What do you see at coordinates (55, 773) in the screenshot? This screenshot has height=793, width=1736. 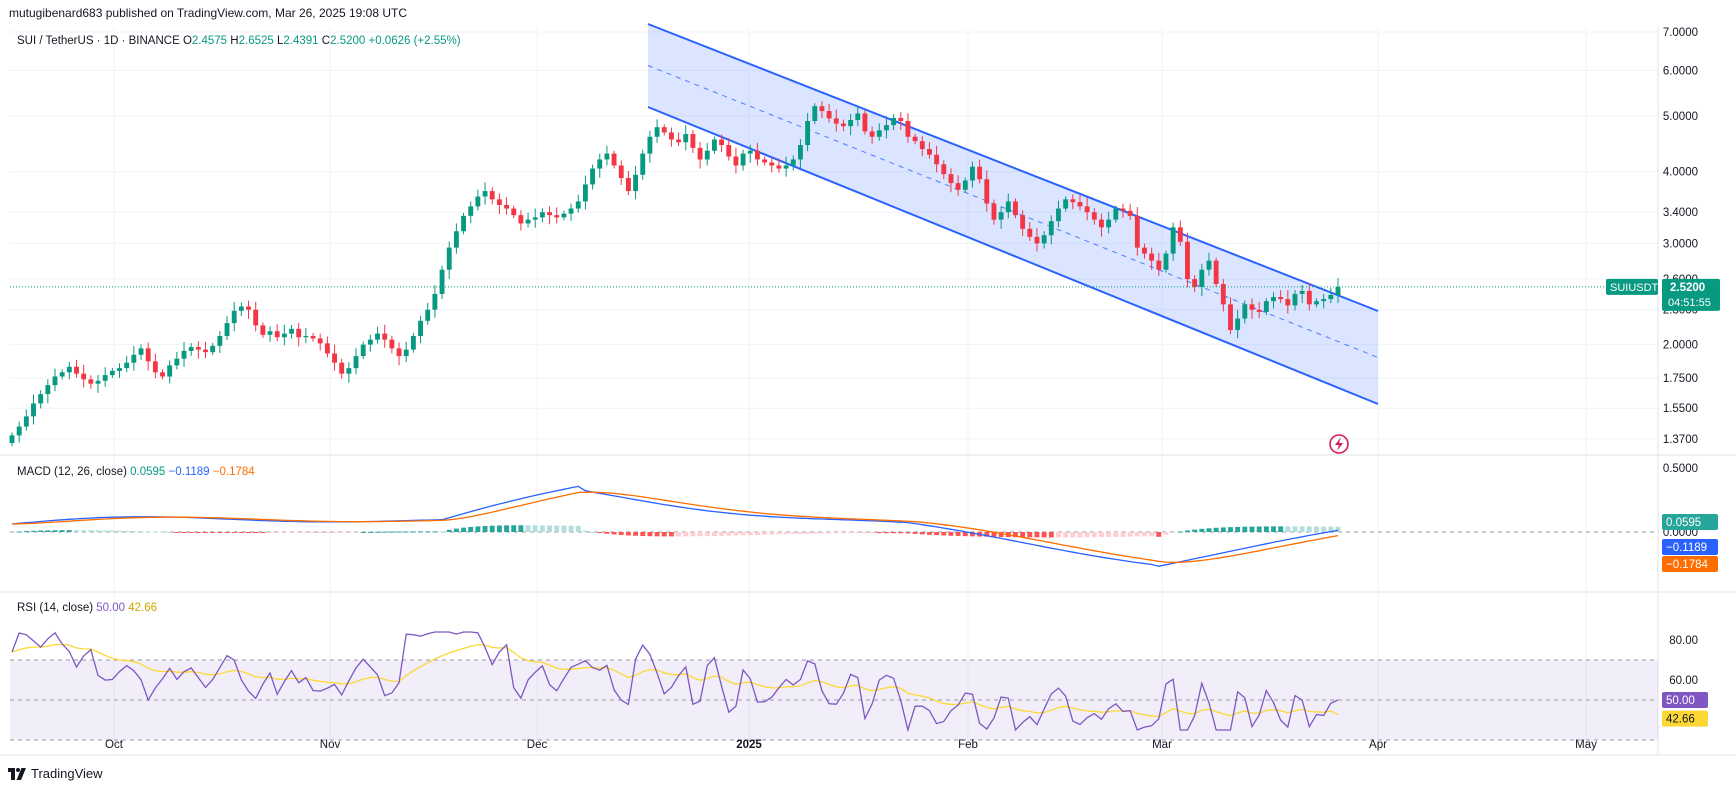 I see `tradingview-logo: TradingView` at bounding box center [55, 773].